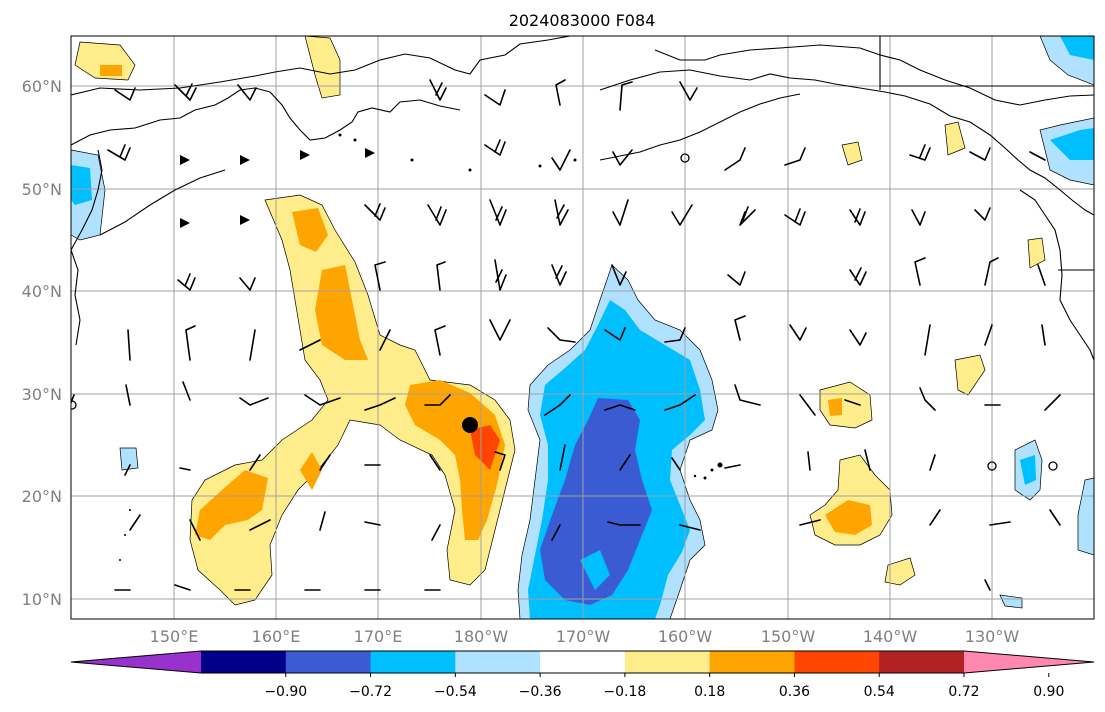  Describe the element at coordinates (277, 188) in the screenshot. I see `wind-barb-flags` at that location.